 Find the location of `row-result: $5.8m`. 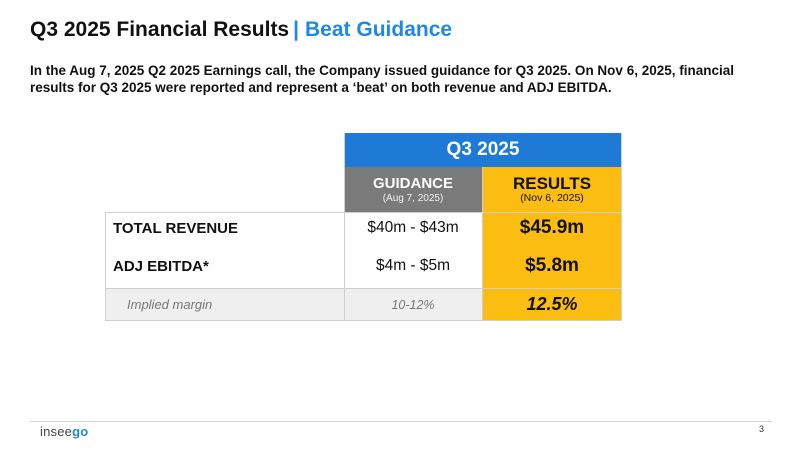

row-result: $5.8m is located at coordinates (552, 266).